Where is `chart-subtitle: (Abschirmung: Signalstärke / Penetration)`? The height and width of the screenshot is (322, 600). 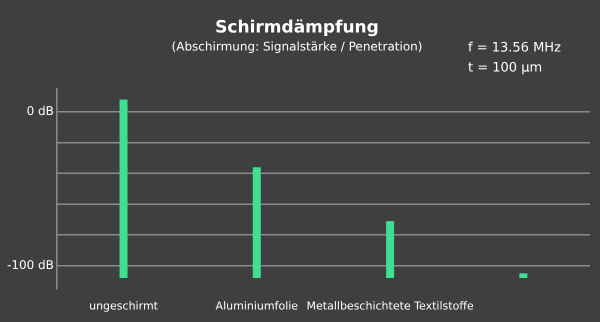
chart-subtitle: (Abschirmung: Signalstärke / Penetration) is located at coordinates (297, 47).